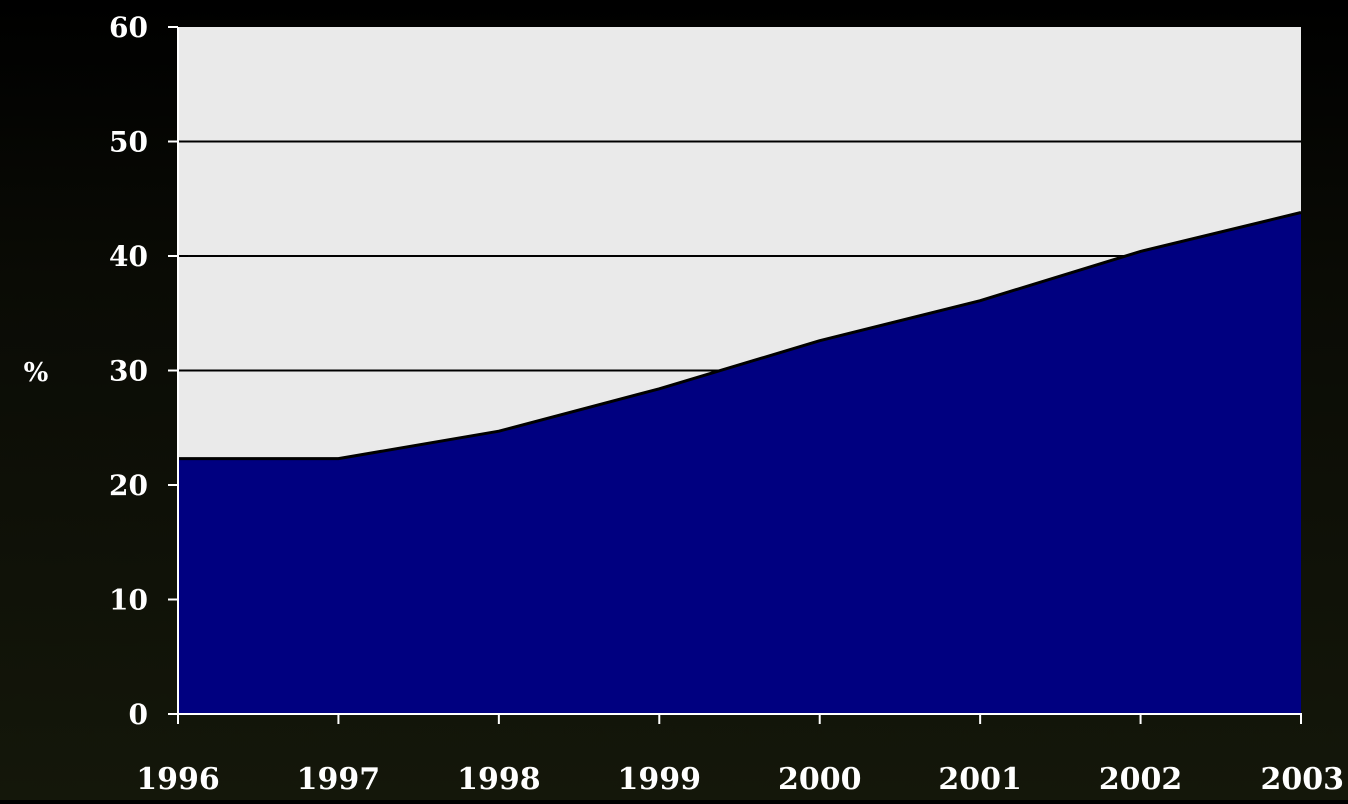 The height and width of the screenshot is (804, 1348). I want to click on y-tick-label: 10, so click(128, 600).